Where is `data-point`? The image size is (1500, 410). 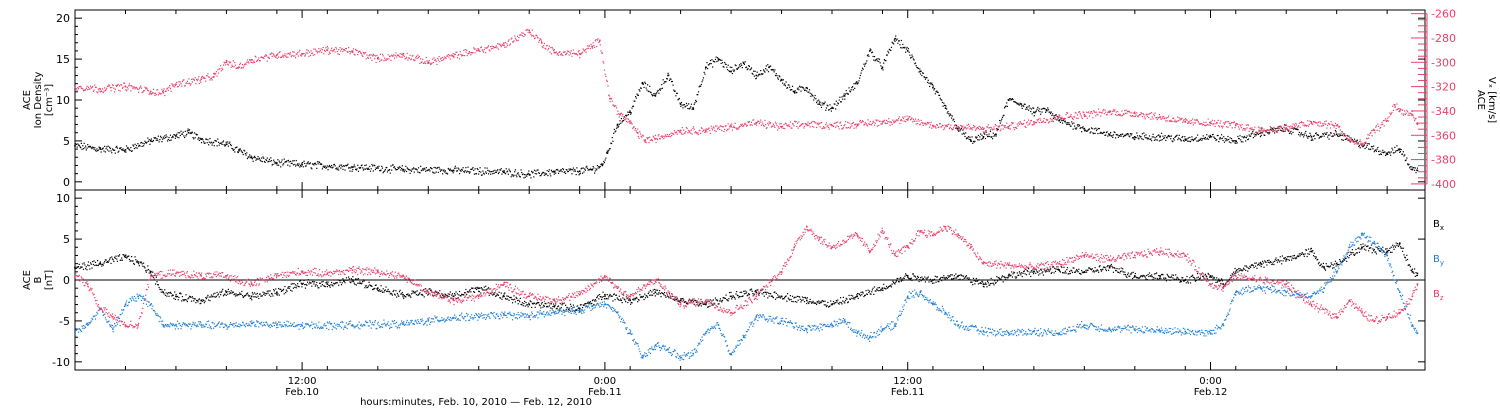 data-point is located at coordinates (655, 292).